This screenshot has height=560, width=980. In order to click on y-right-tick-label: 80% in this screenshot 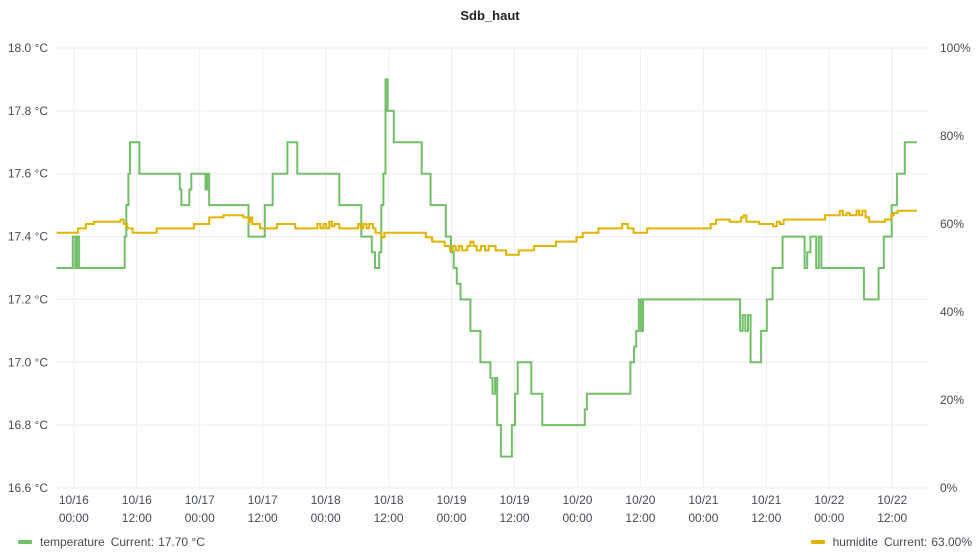, I will do `click(952, 136)`.